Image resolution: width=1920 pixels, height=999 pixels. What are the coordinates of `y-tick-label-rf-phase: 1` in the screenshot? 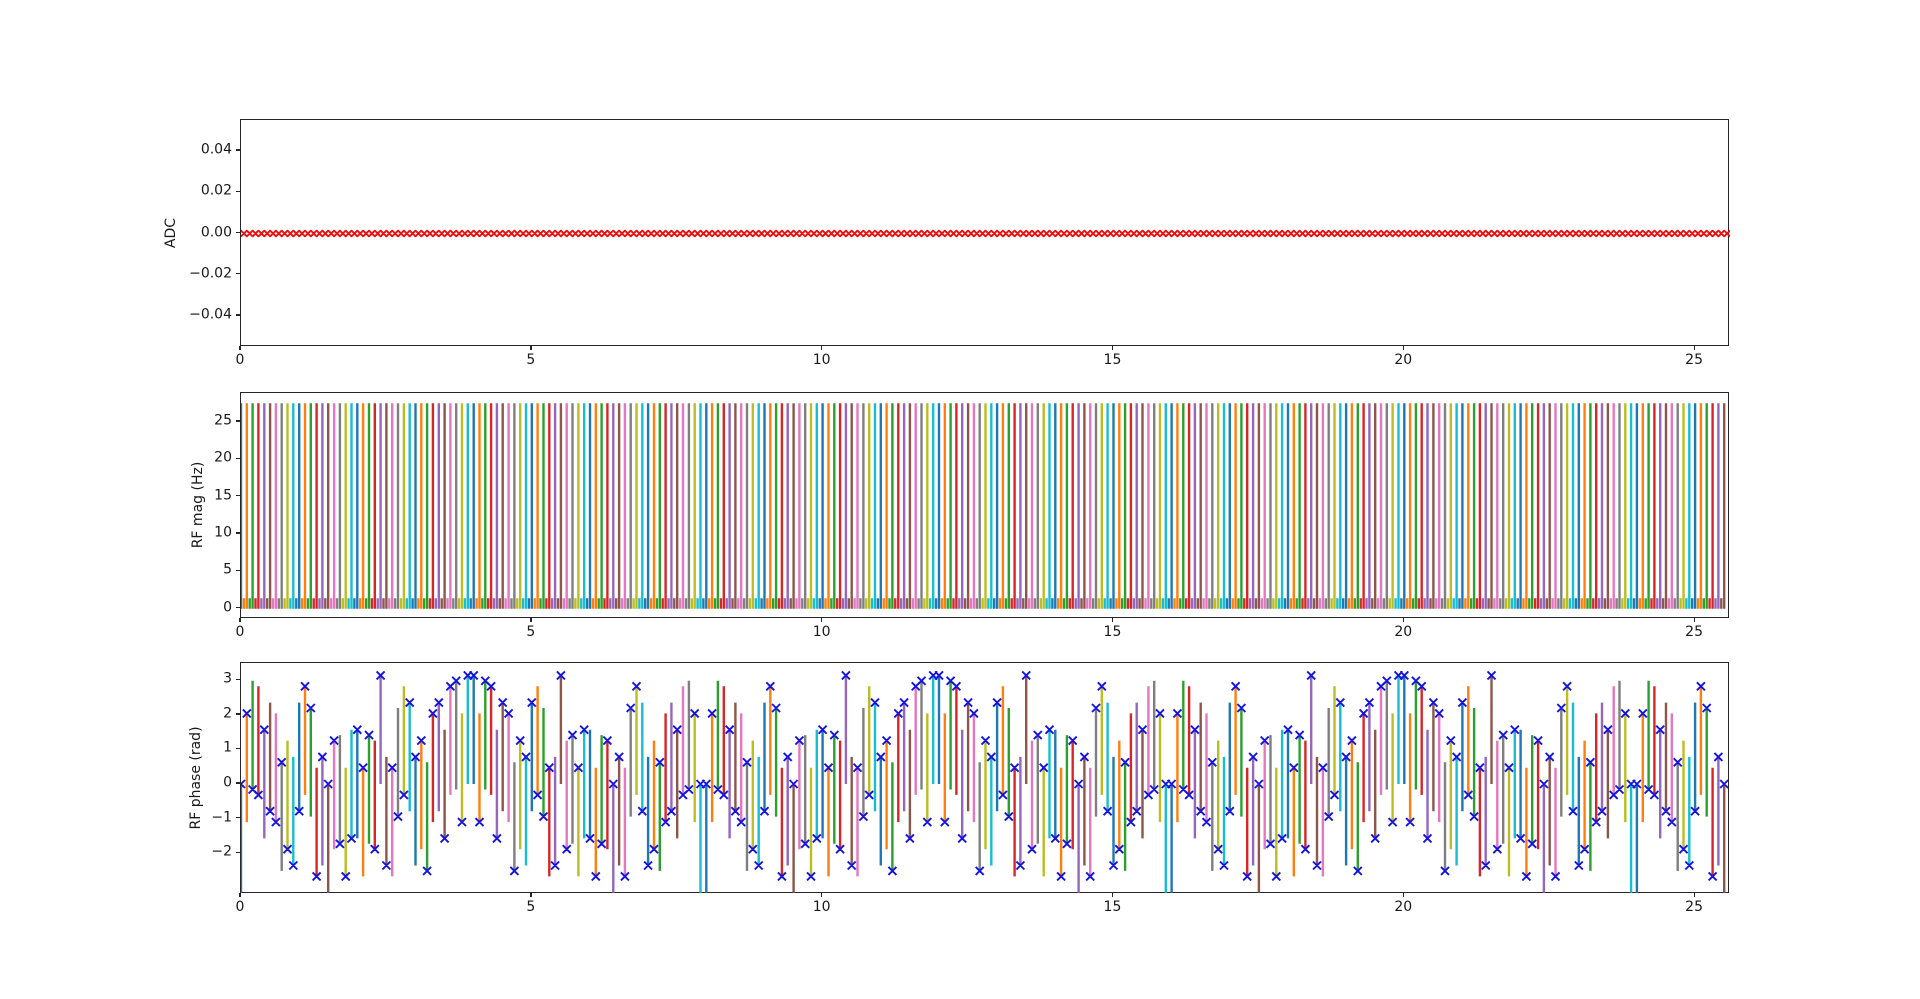 It's located at (227, 747).